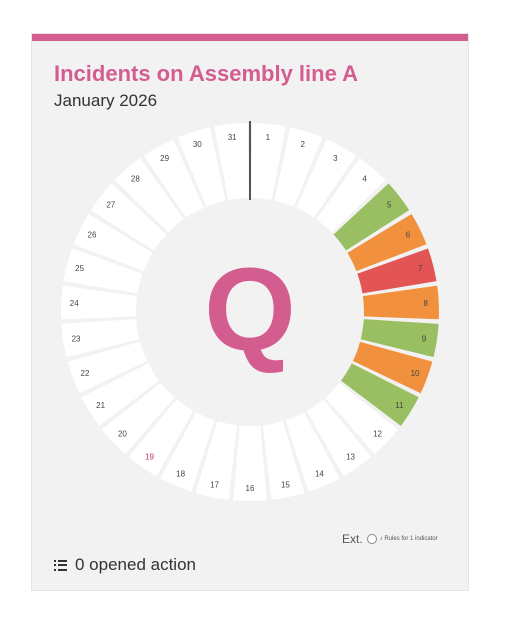 Image resolution: width=516 pixels, height=638 pixels. What do you see at coordinates (206, 73) in the screenshot?
I see `card-title: Incidents on Assembly line A` at bounding box center [206, 73].